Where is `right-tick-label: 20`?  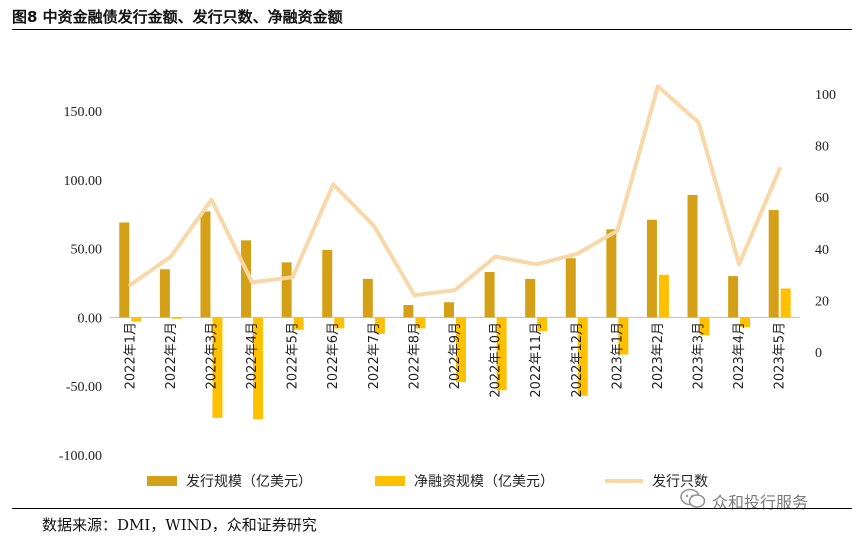
right-tick-label: 20 is located at coordinates (822, 301).